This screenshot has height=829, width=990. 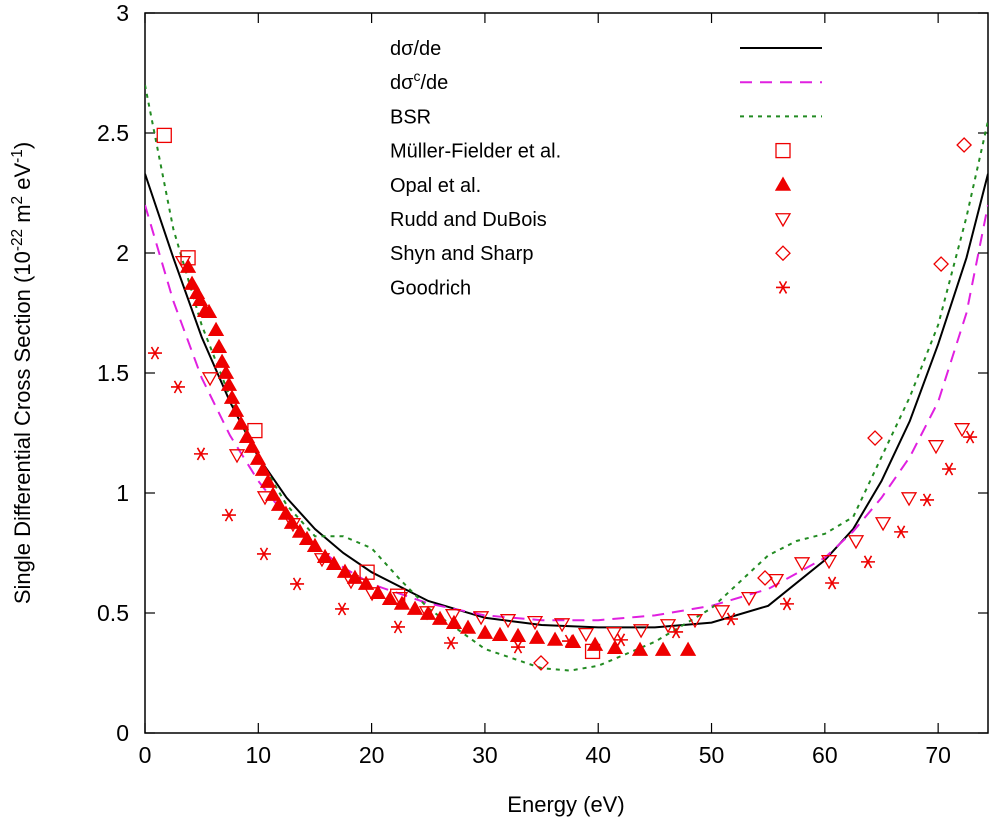 I want to click on y-tick-label: 0.5, so click(x=113, y=613).